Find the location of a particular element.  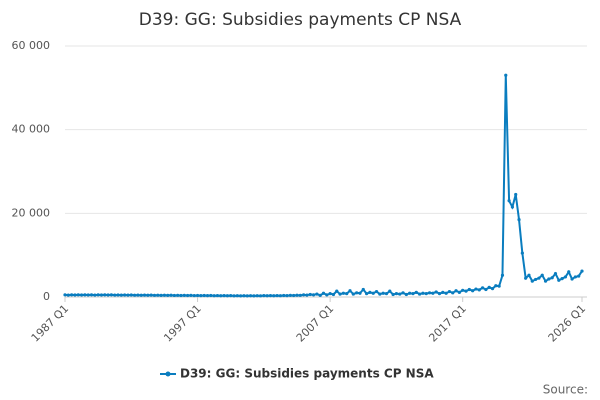

x-tick-label: 1997 Q1 is located at coordinates (182, 323).